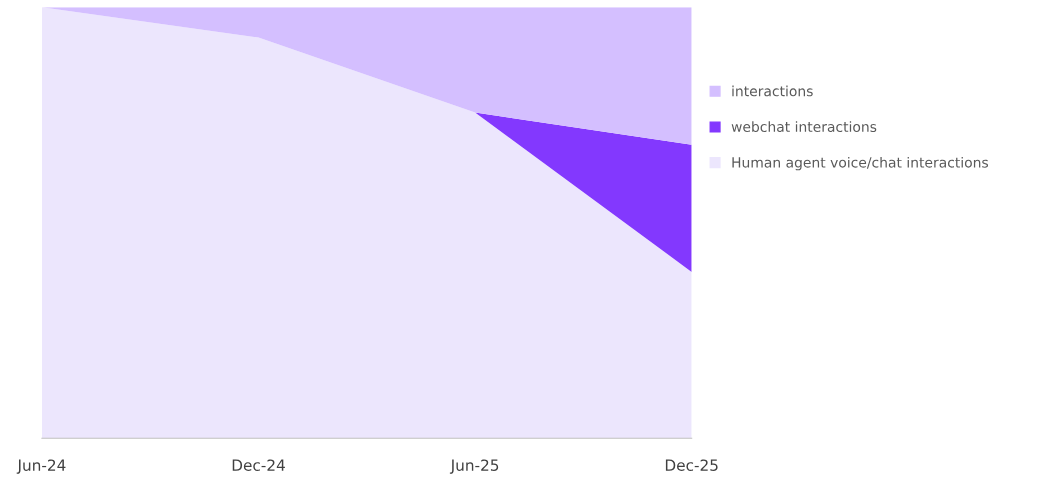 This screenshot has width=1048, height=487. What do you see at coordinates (41, 466) in the screenshot?
I see `x-tick-label: Jun-24` at bounding box center [41, 466].